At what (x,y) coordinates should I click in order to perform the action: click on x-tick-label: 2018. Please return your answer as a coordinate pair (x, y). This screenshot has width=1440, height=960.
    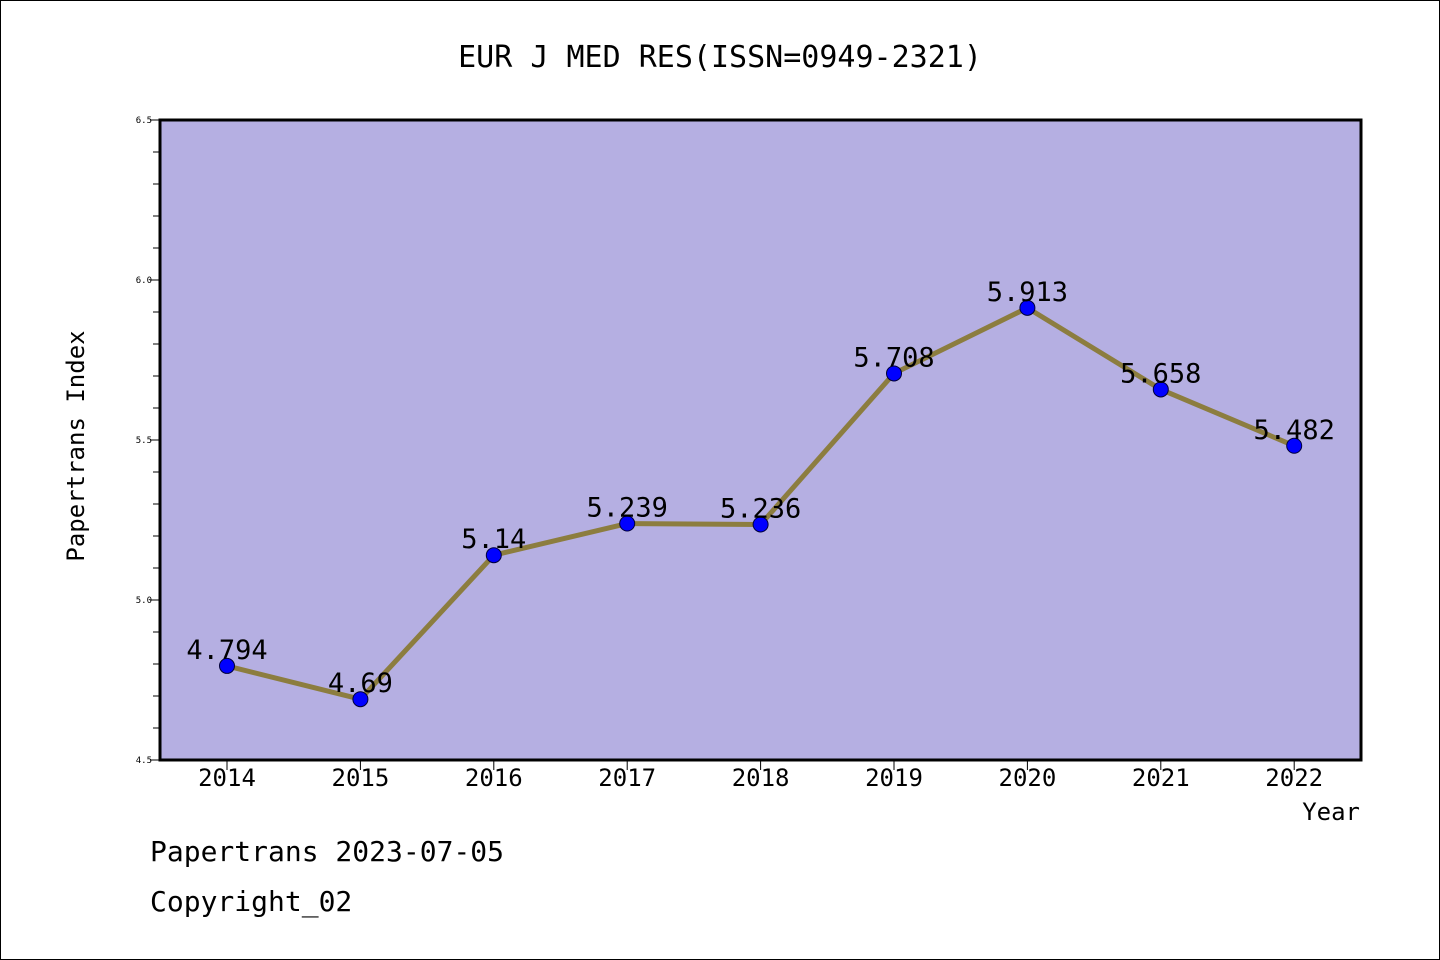
    Looking at the image, I should click on (761, 778).